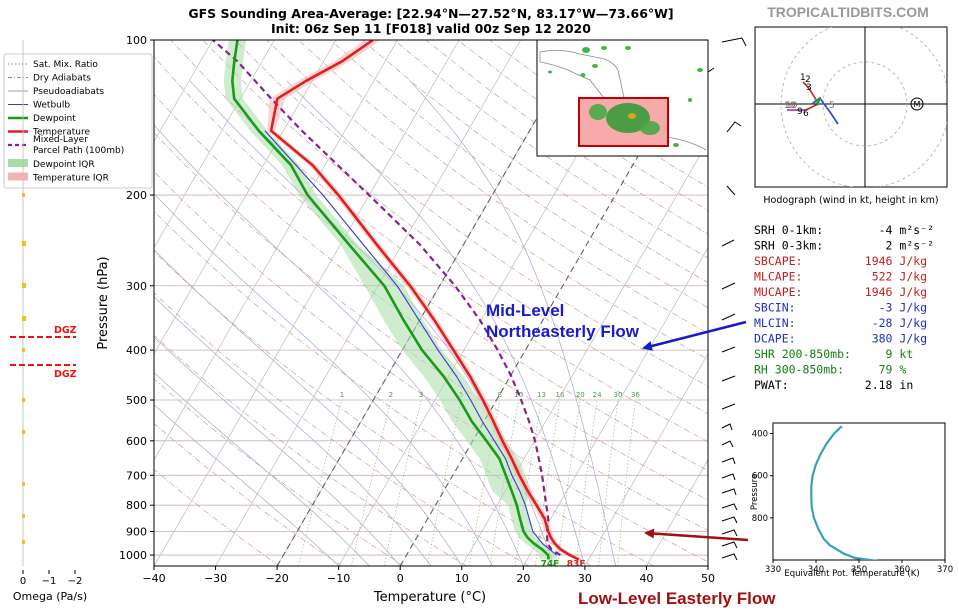  What do you see at coordinates (103, 302) in the screenshot?
I see `y-axis-label: Pressure (hPa)` at bounding box center [103, 302].